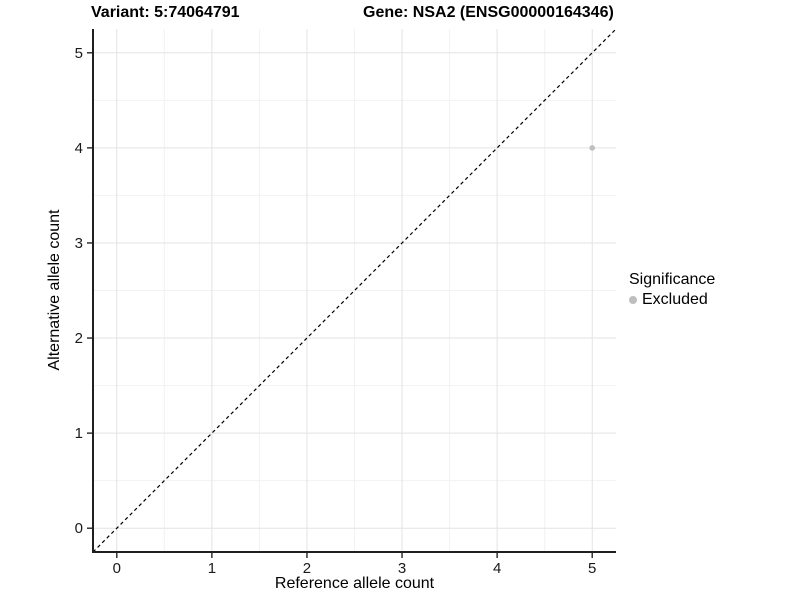 The height and width of the screenshot is (600, 800). What do you see at coordinates (675, 299) in the screenshot?
I see `legend-item-label: Excluded` at bounding box center [675, 299].